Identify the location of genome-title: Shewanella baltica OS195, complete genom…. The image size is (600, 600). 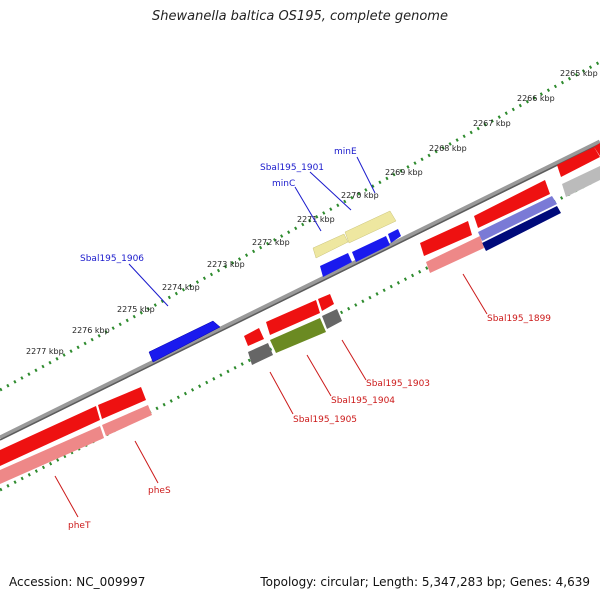
(300, 16).